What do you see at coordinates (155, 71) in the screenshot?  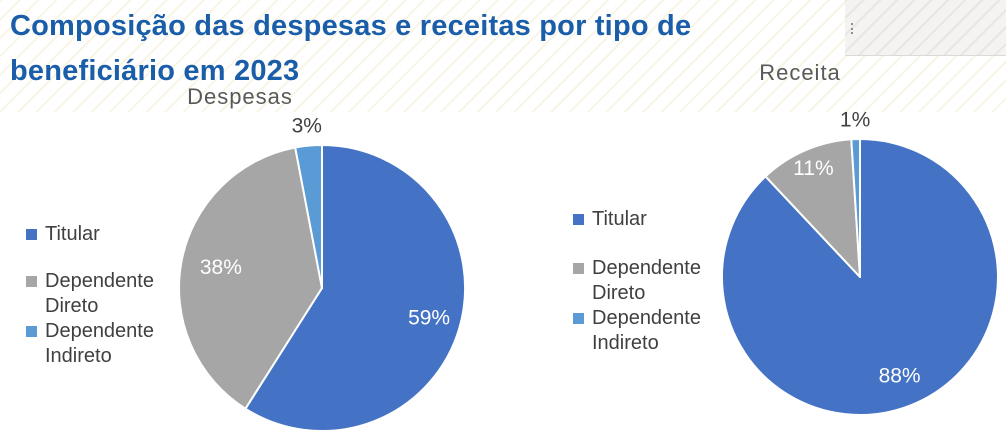 I see `page-title-line2: beneficiário em 2023` at bounding box center [155, 71].